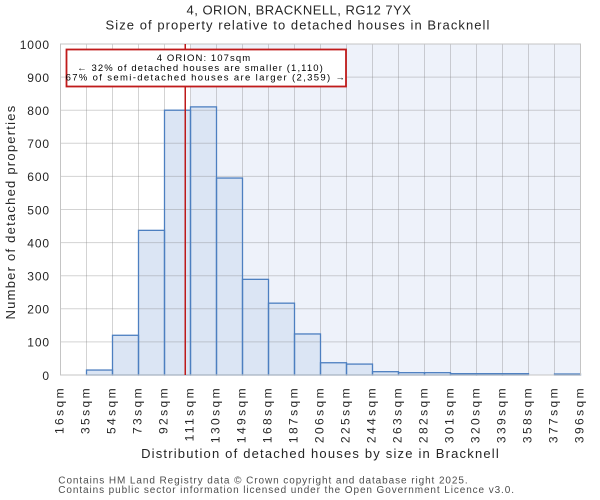 The width and height of the screenshot is (600, 500). Describe the element at coordinates (38, 343) in the screenshot. I see `svg-text: 100` at that location.